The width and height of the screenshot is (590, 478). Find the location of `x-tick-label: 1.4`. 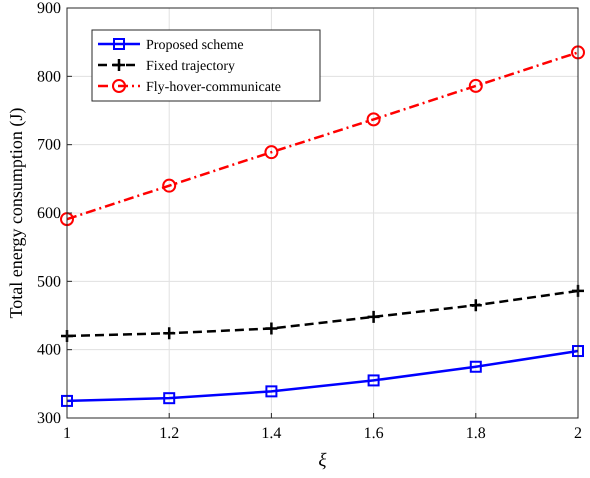

x-tick-label: 1.4 is located at coordinates (271, 433).